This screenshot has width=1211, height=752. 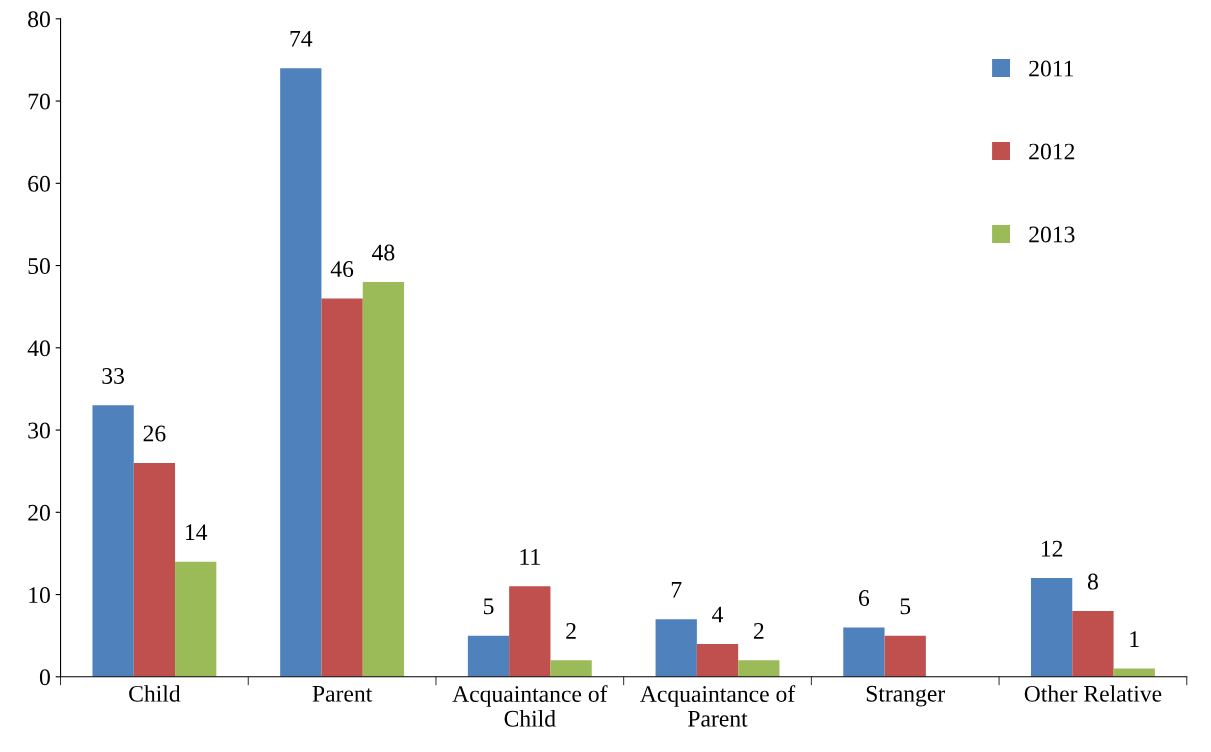 I want to click on y-tick-label: 40, so click(x=38, y=348).